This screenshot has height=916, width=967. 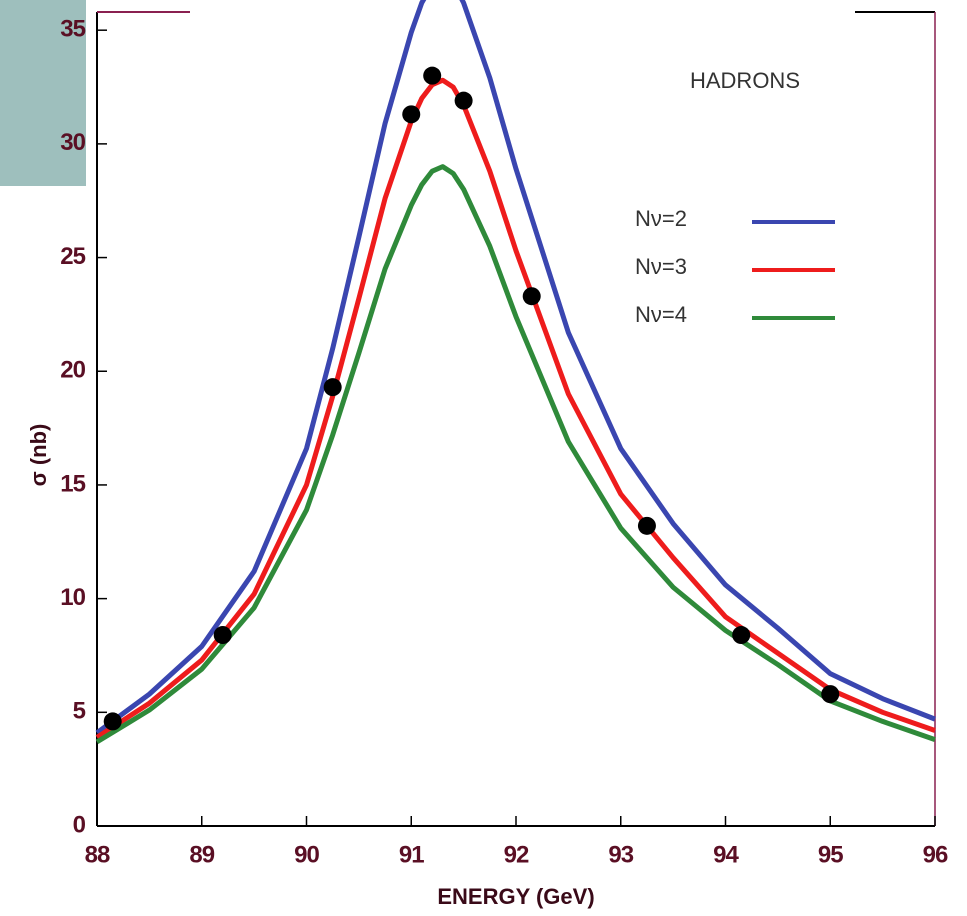 I want to click on x-tick-label: 90, so click(x=306, y=854).